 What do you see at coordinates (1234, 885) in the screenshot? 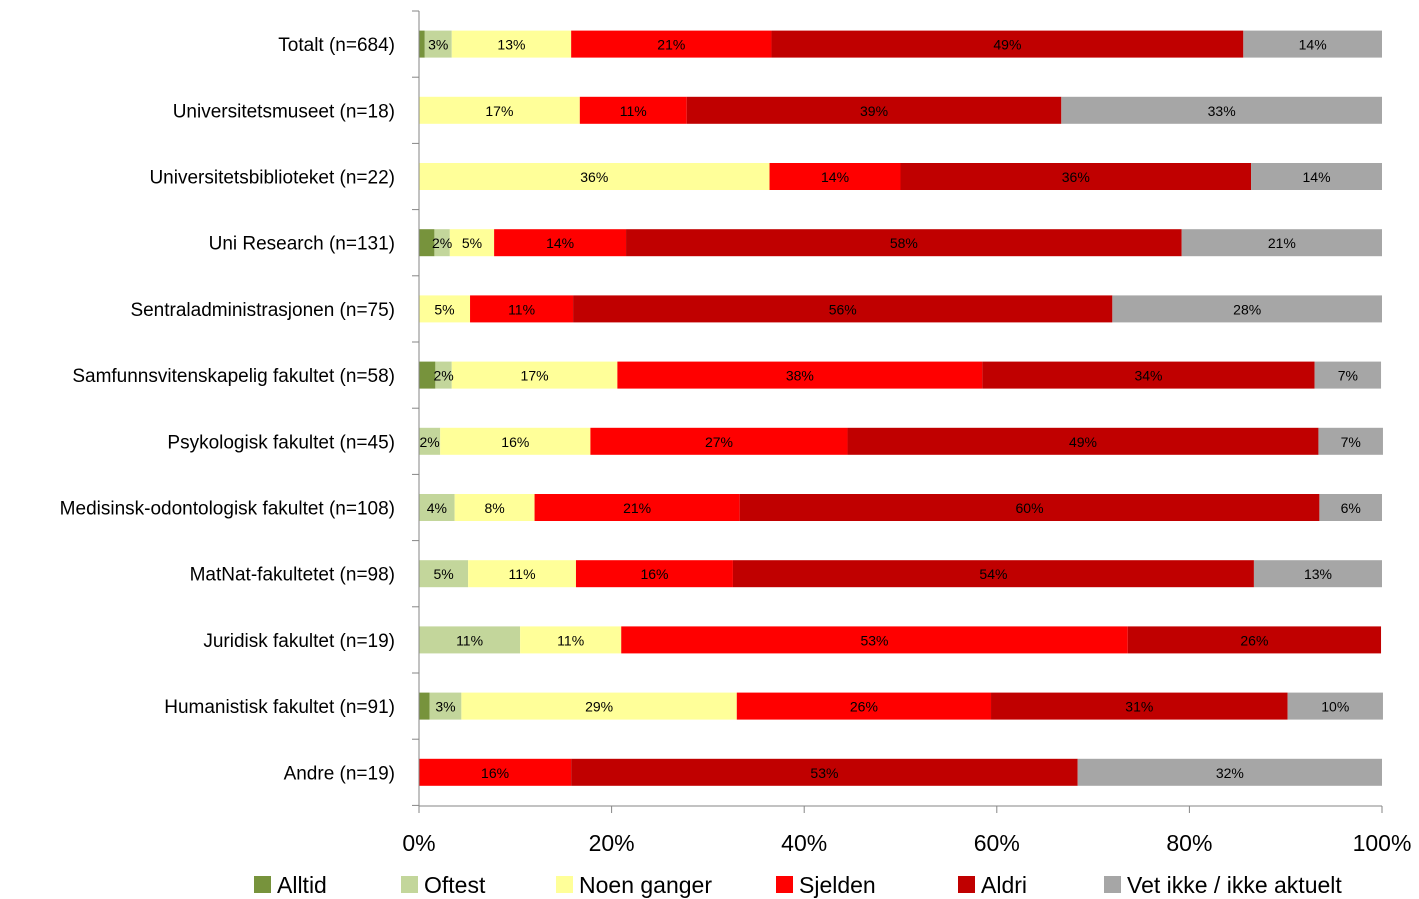
I see `legend-label: Vet ikke / ikke aktuelt` at bounding box center [1234, 885].